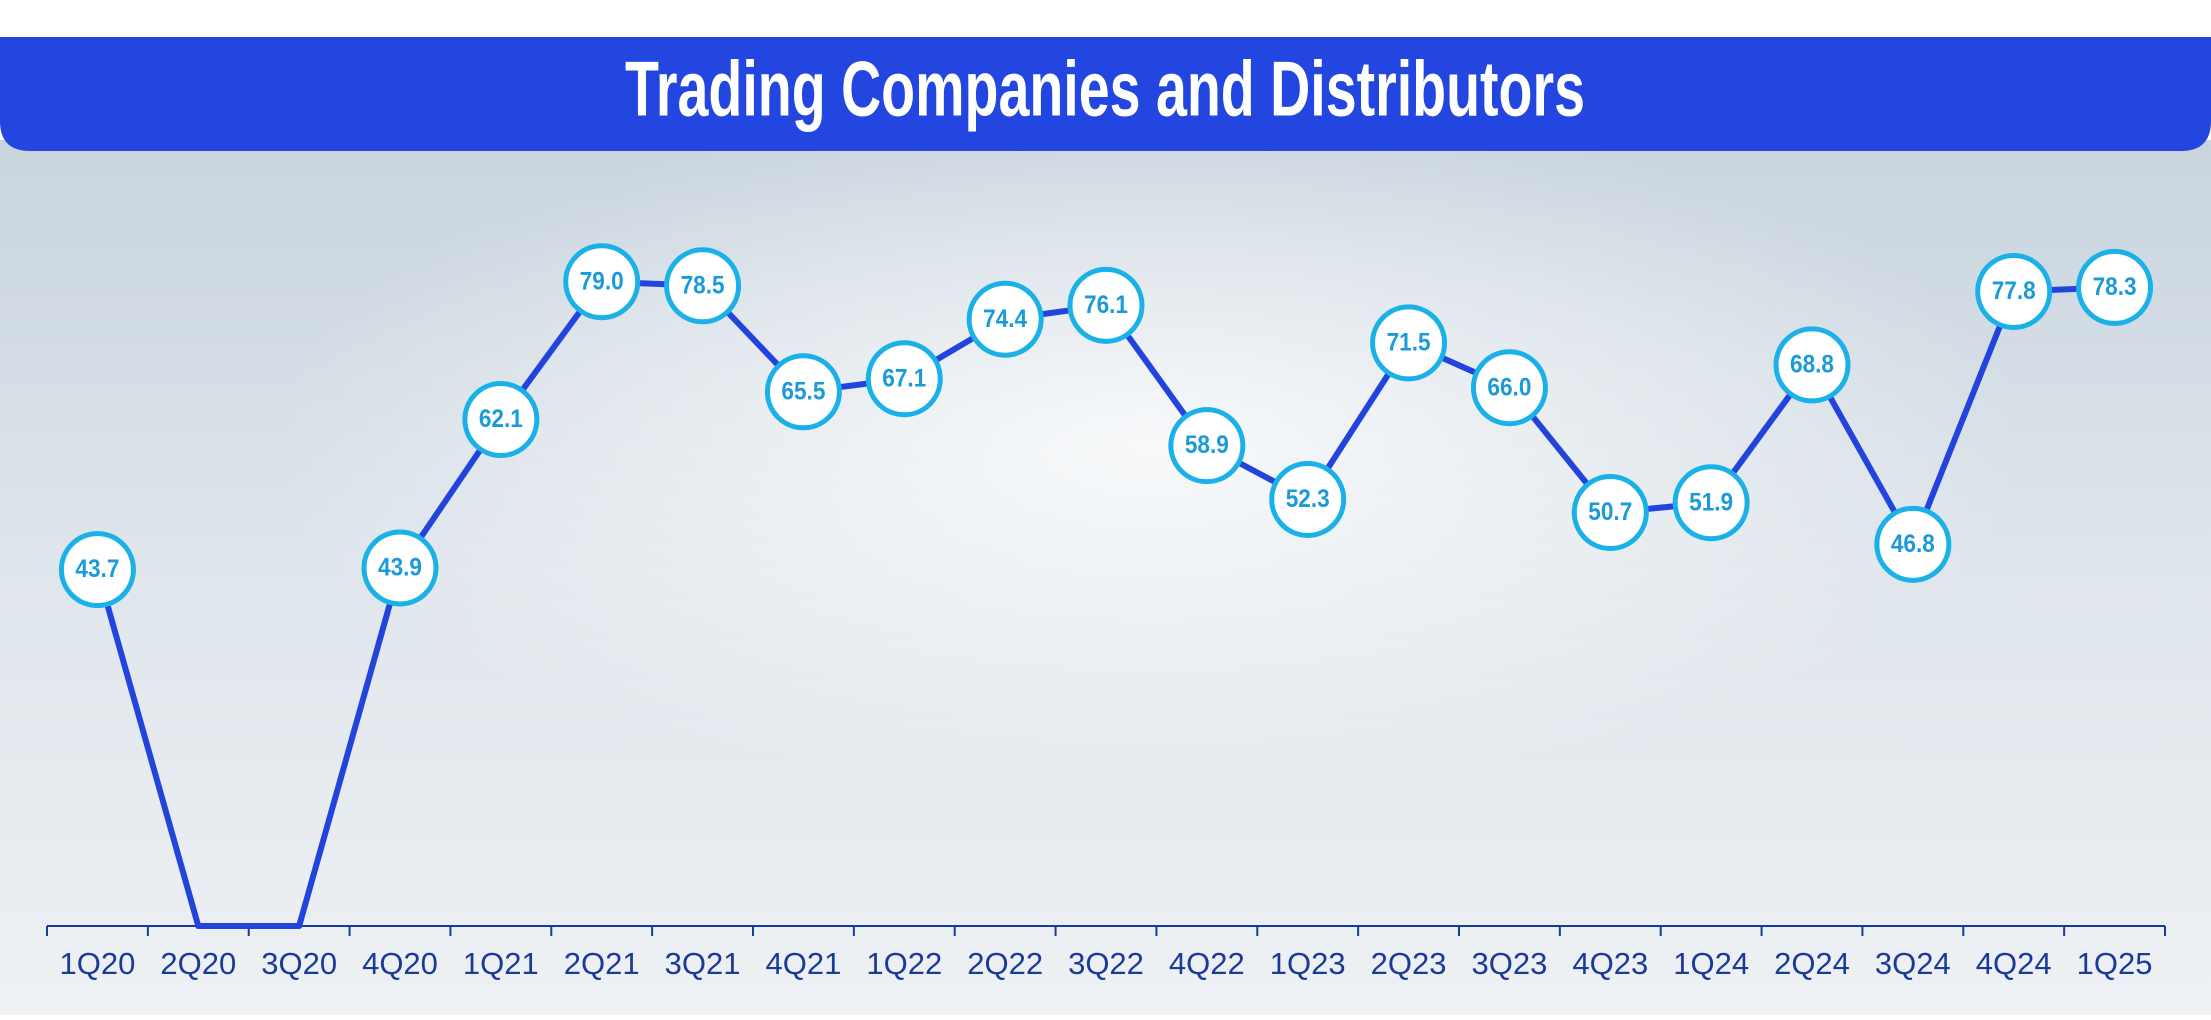 The height and width of the screenshot is (1020, 2211). Describe the element at coordinates (1913, 963) in the screenshot. I see `x-tick-label: 3Q24` at that location.